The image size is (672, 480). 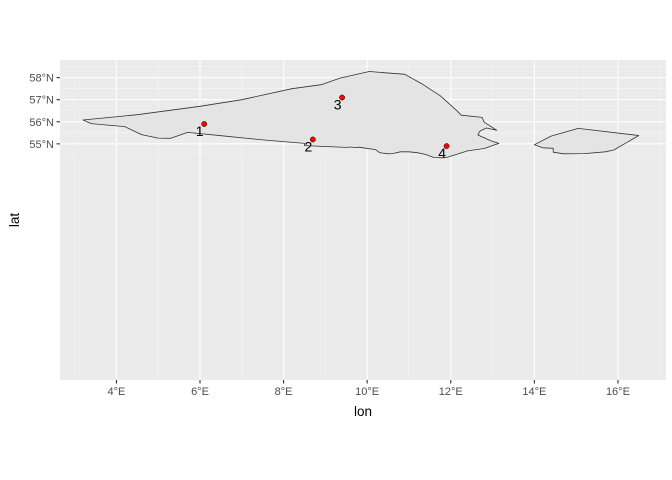 I want to click on map-point-label-2: 2, so click(x=308, y=146).